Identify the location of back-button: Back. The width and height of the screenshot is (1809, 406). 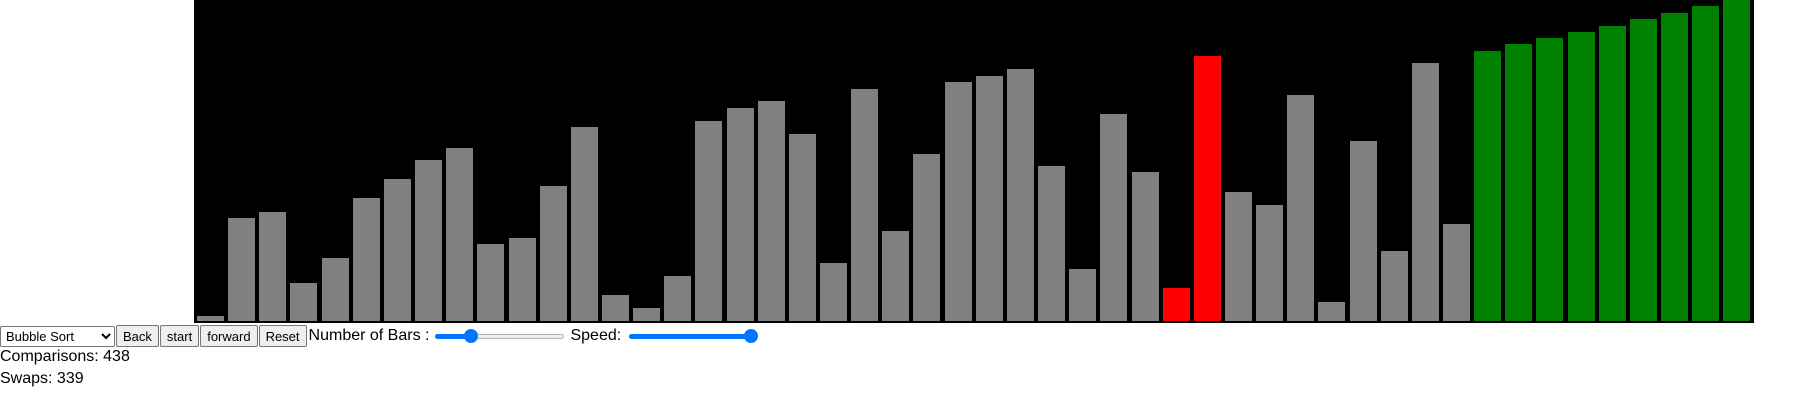
(137, 336).